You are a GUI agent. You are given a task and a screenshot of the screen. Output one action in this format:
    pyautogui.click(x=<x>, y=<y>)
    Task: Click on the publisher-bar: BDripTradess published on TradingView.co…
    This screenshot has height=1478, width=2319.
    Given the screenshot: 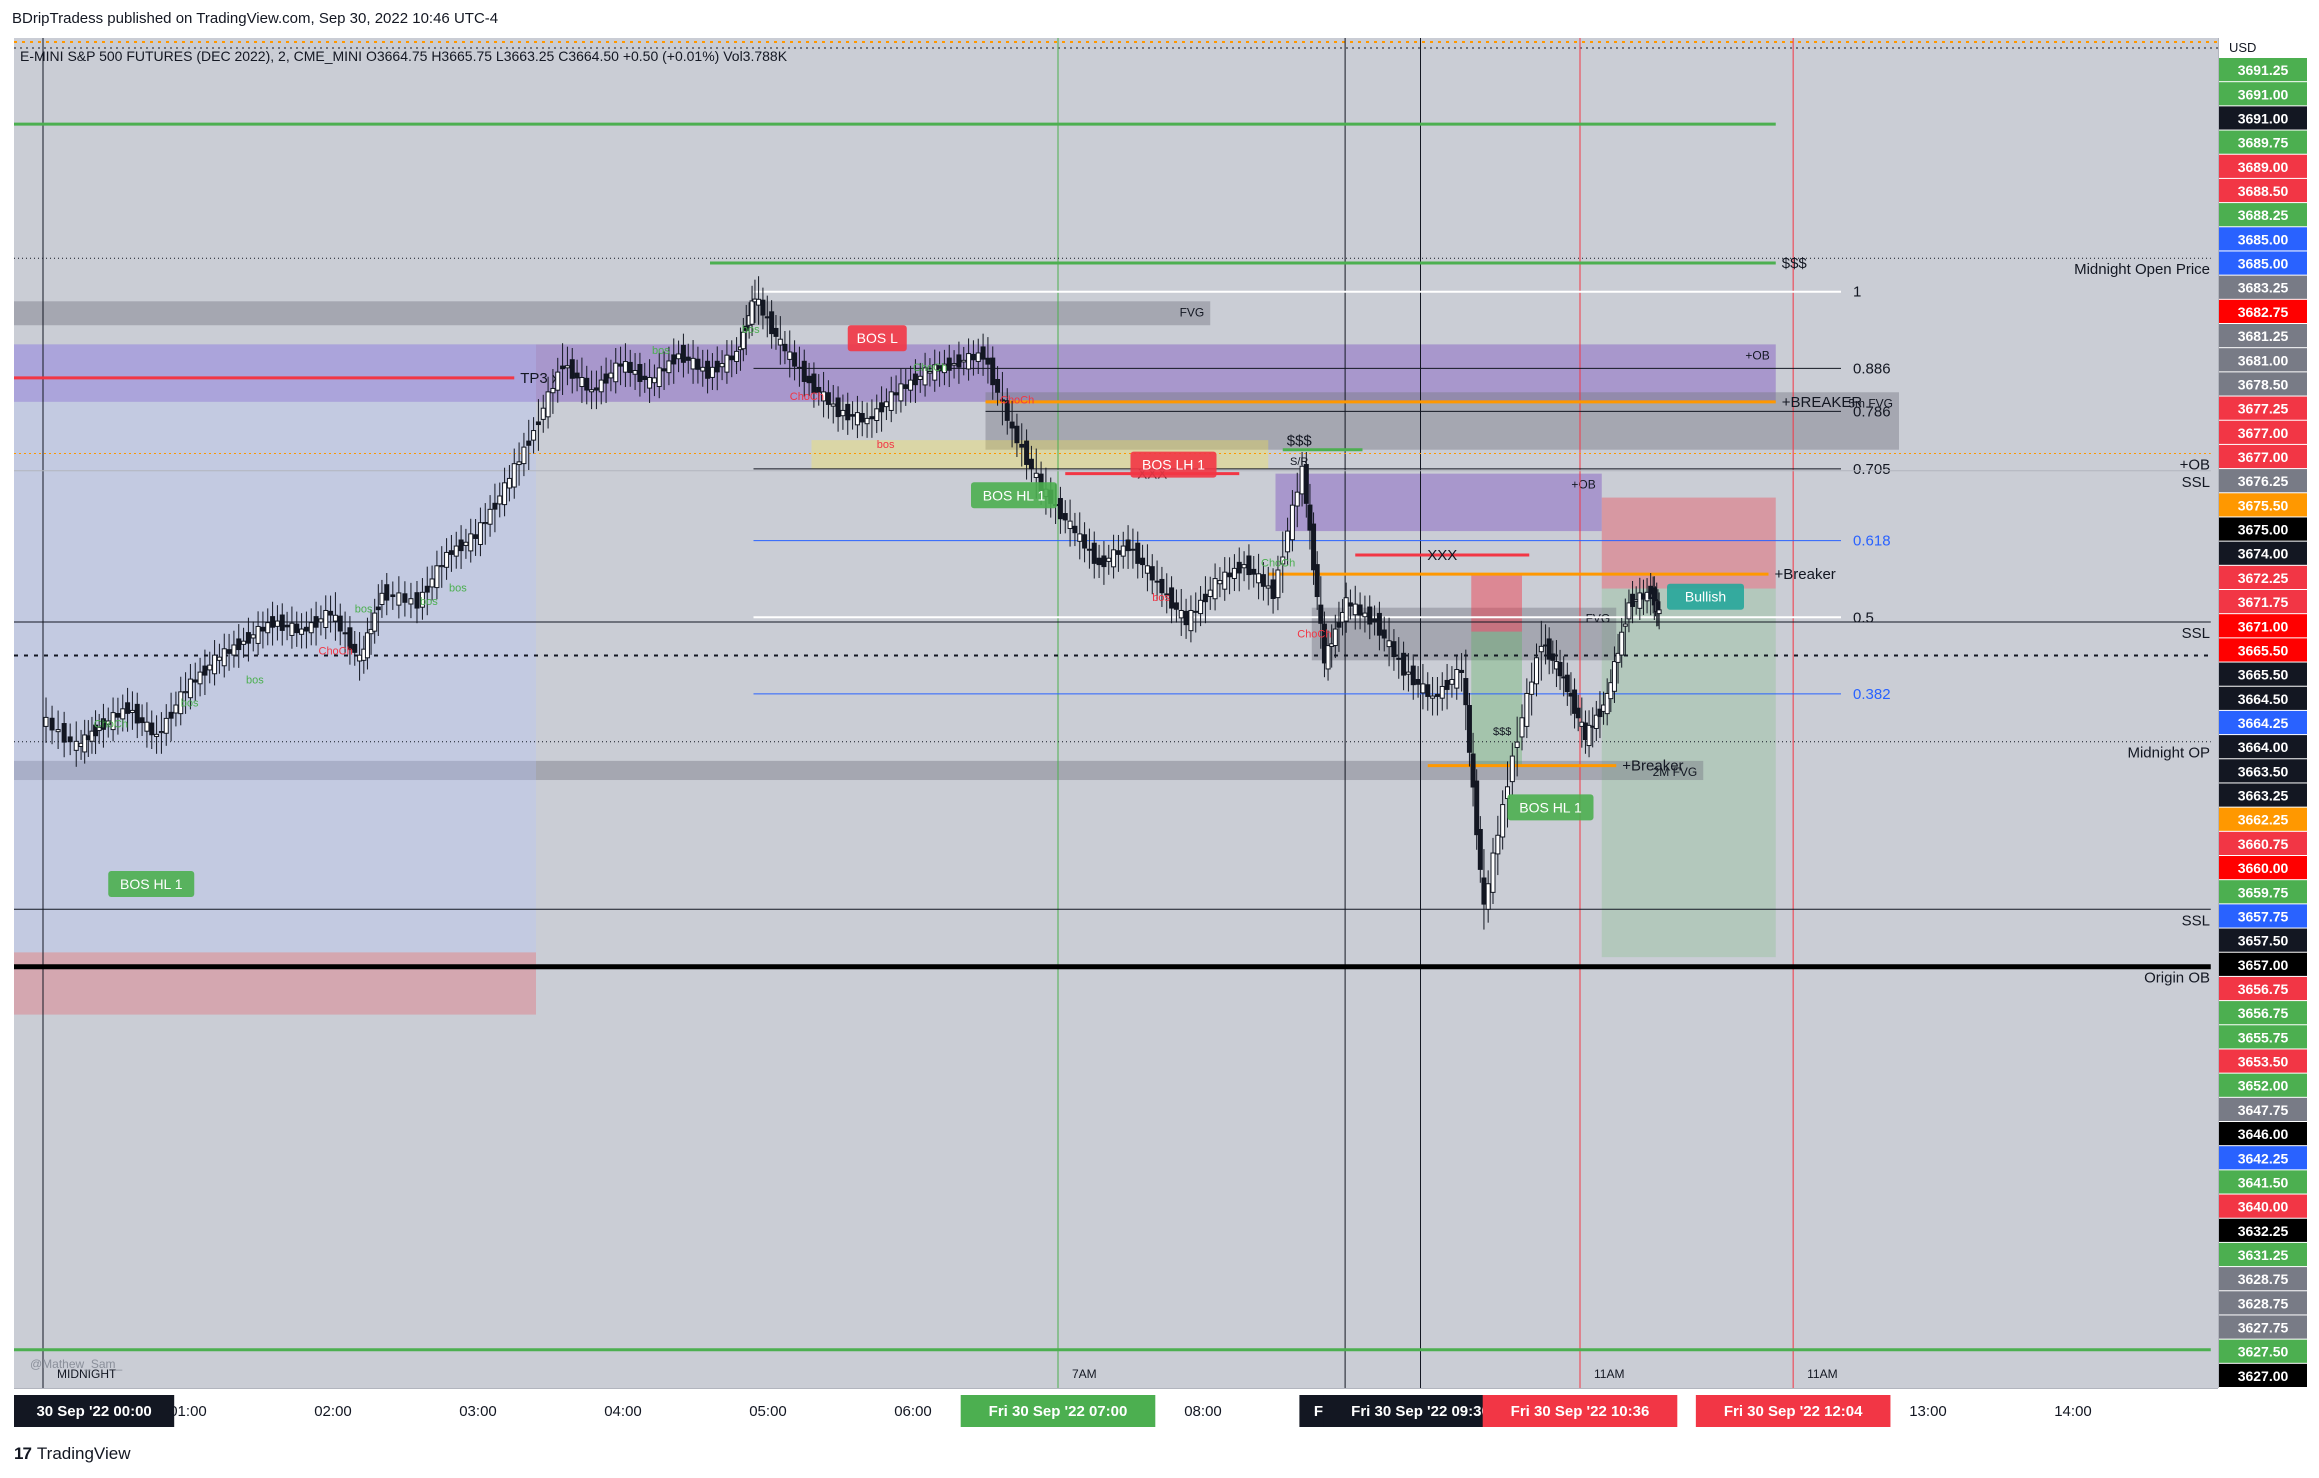 What is the action you would take?
    pyautogui.click(x=1159, y=19)
    